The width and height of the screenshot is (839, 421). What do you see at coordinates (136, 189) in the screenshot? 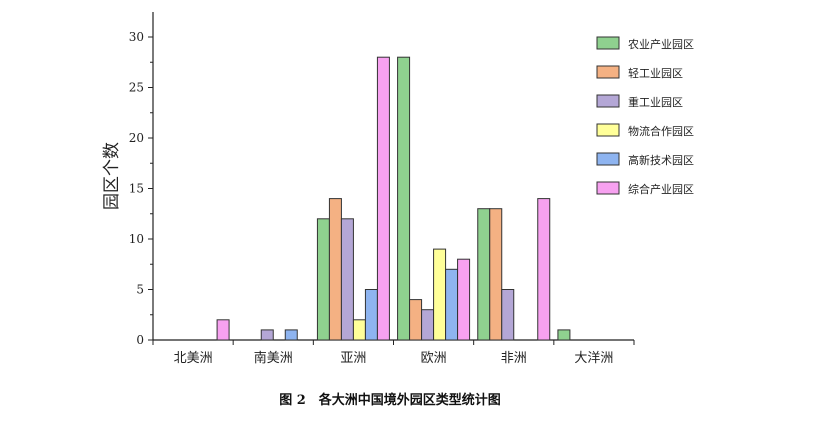
I see `y-tick-label: 15` at bounding box center [136, 189].